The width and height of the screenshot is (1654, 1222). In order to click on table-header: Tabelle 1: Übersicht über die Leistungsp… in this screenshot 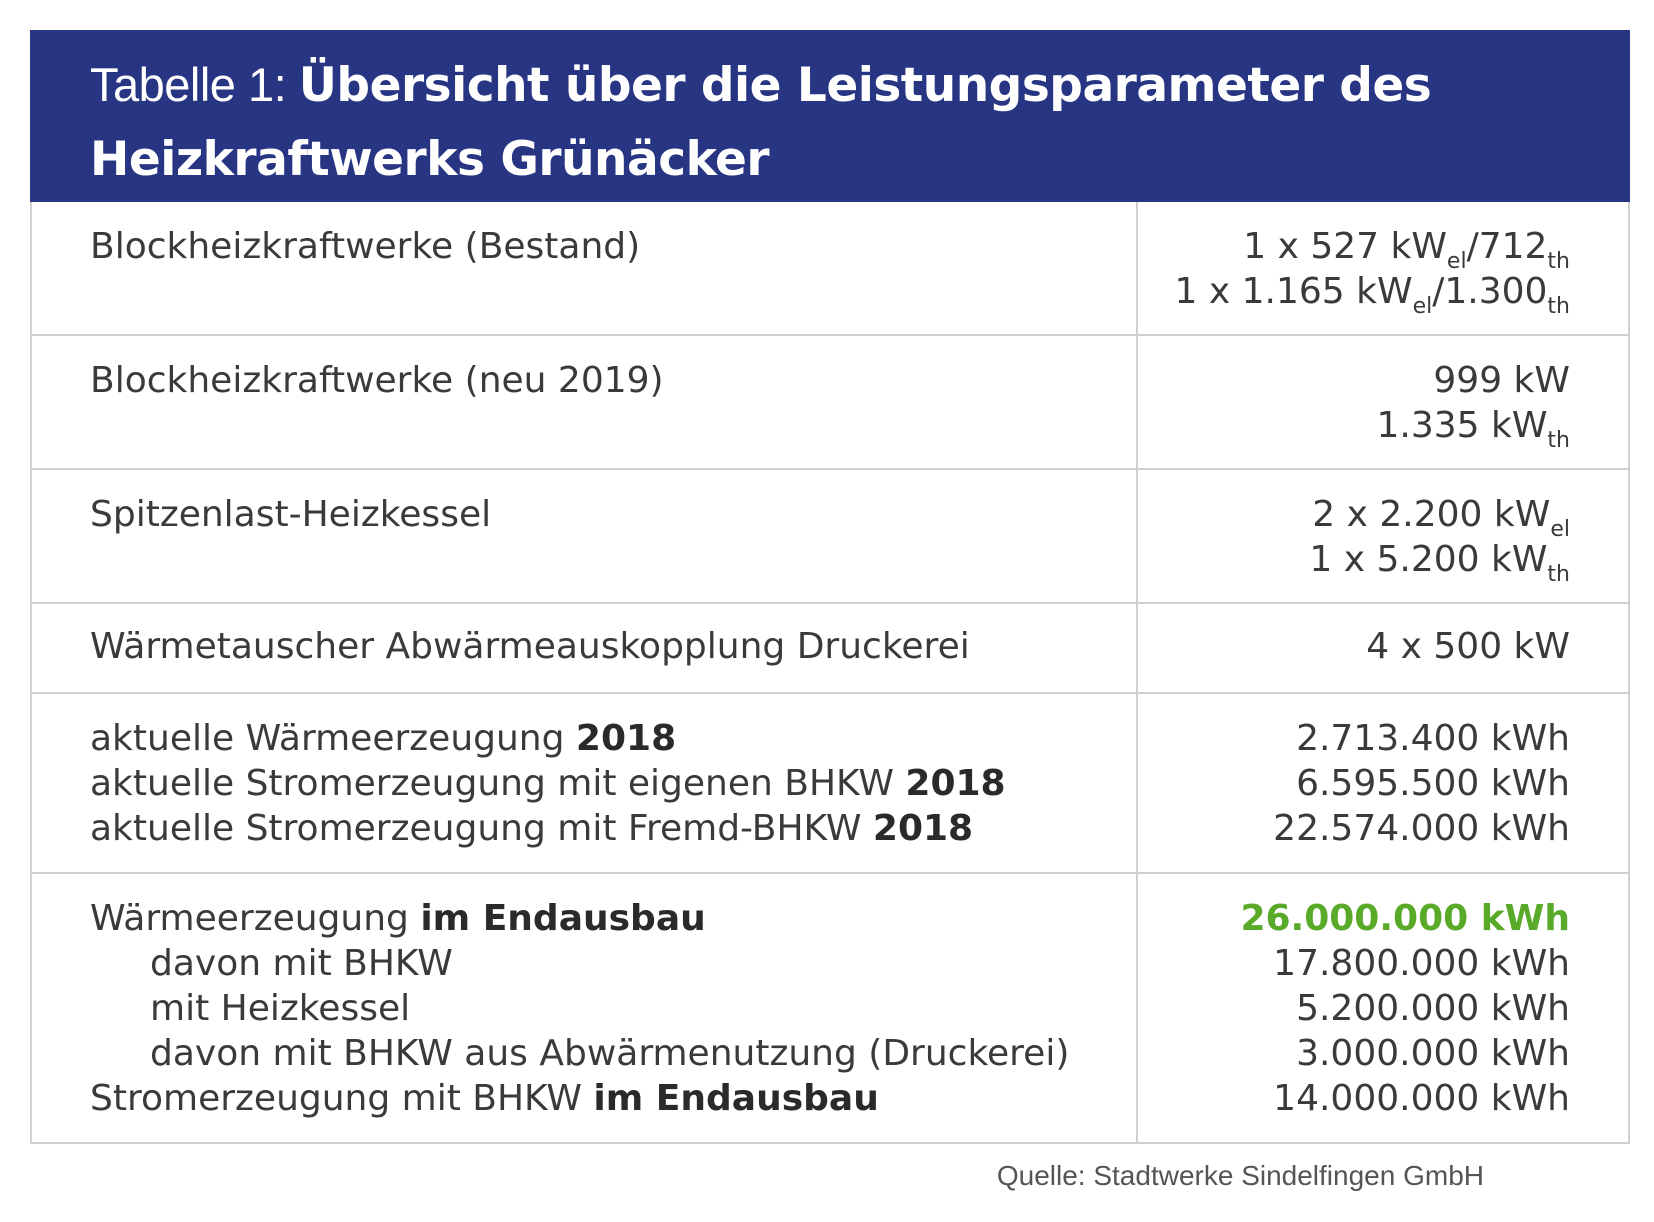, I will do `click(830, 116)`.